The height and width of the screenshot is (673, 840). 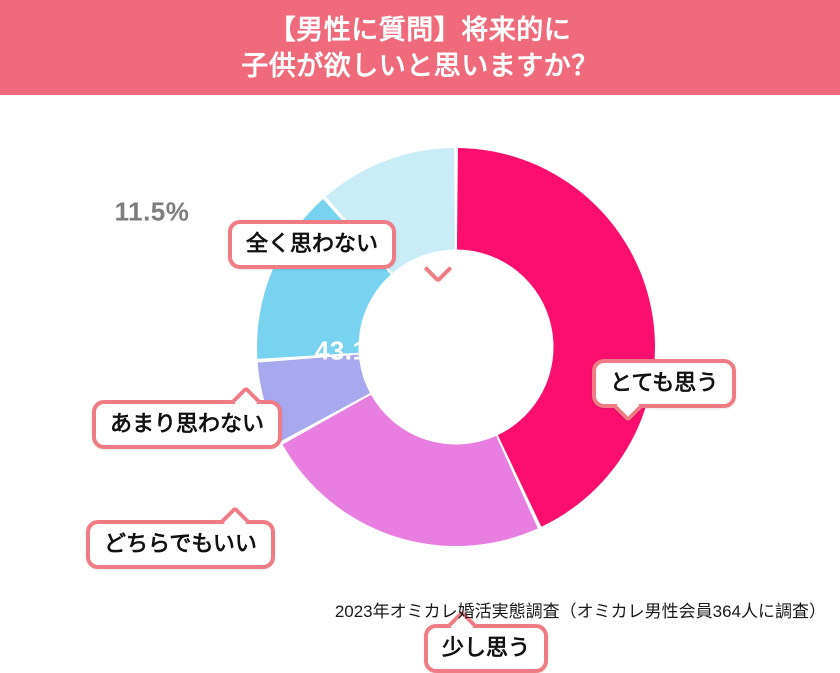 I want to click on slice-value-not-at-all: 11.5%, so click(x=152, y=211).